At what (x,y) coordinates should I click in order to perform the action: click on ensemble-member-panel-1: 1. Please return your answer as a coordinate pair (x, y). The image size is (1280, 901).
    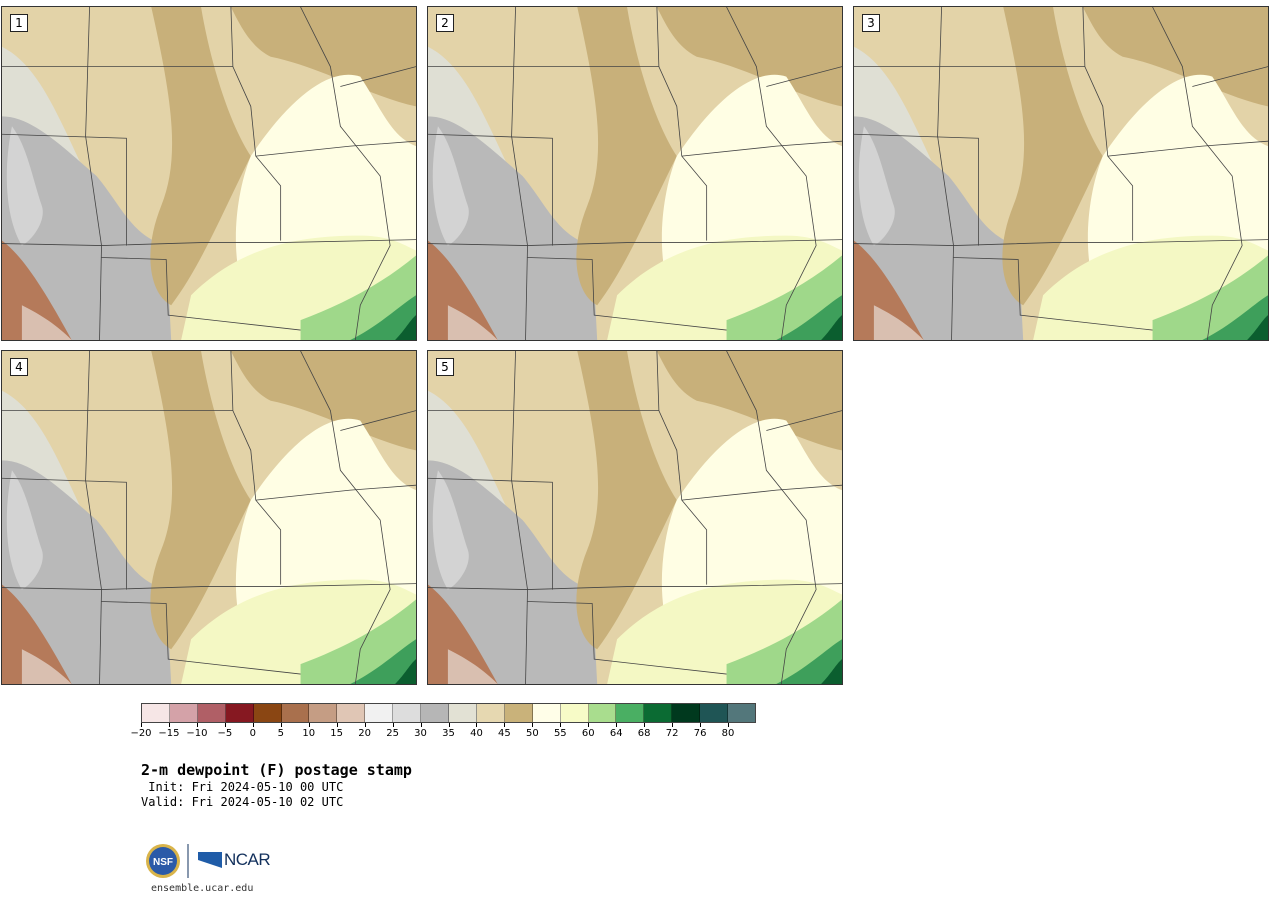
    Looking at the image, I should click on (209, 173).